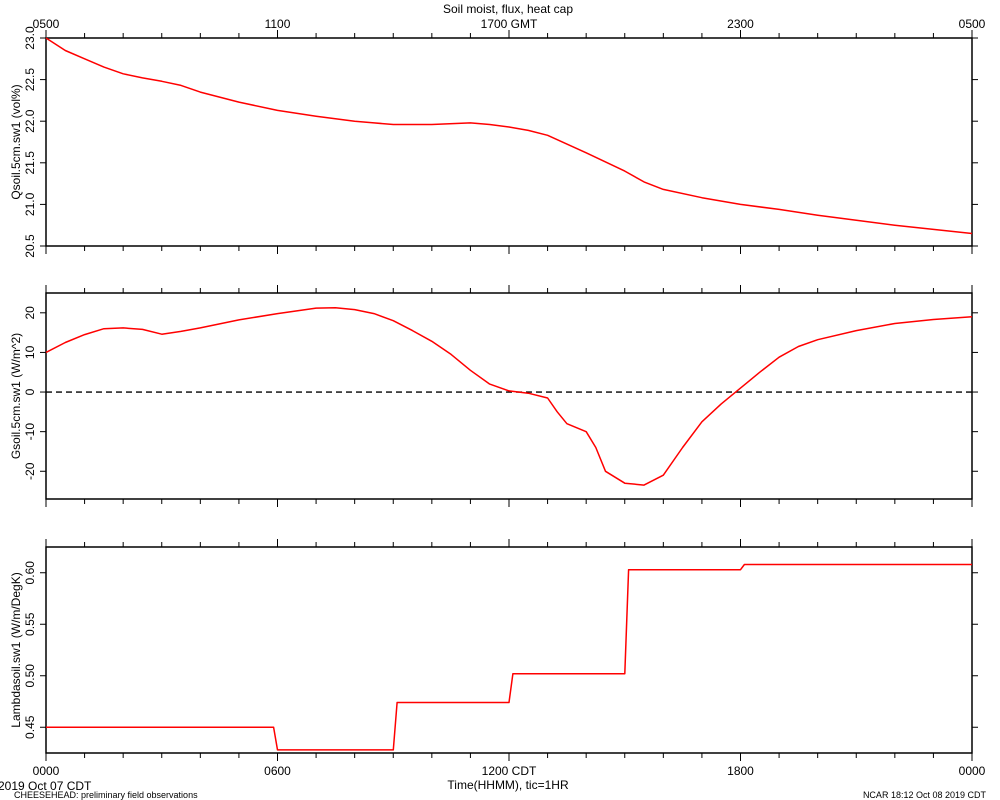 The height and width of the screenshot is (800, 1000). Describe the element at coordinates (509, 771) in the screenshot. I see `bottom-tick-label: 1200 CDT` at that location.